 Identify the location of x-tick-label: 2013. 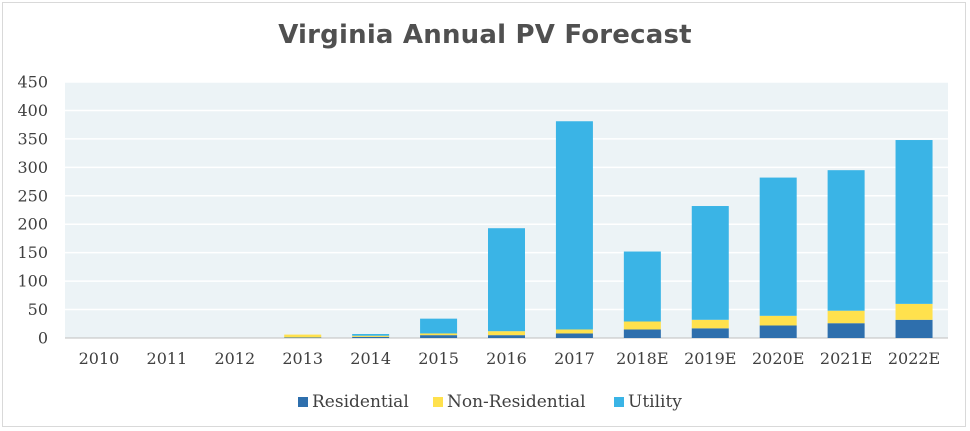
(302, 358).